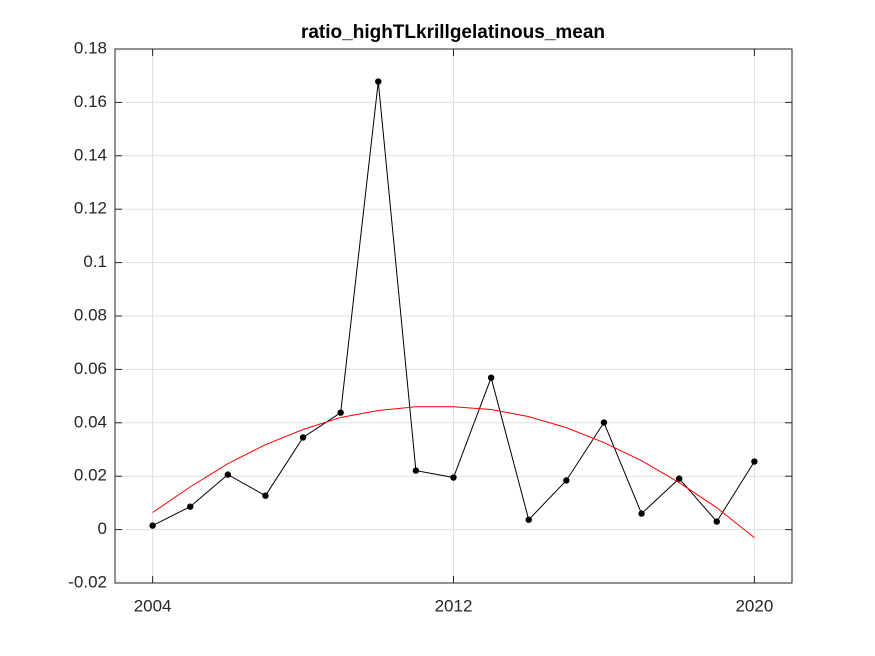 This screenshot has height=656, width=875. I want to click on chart-title: ratio_highTLkrillgelatinous_mean, so click(453, 32).